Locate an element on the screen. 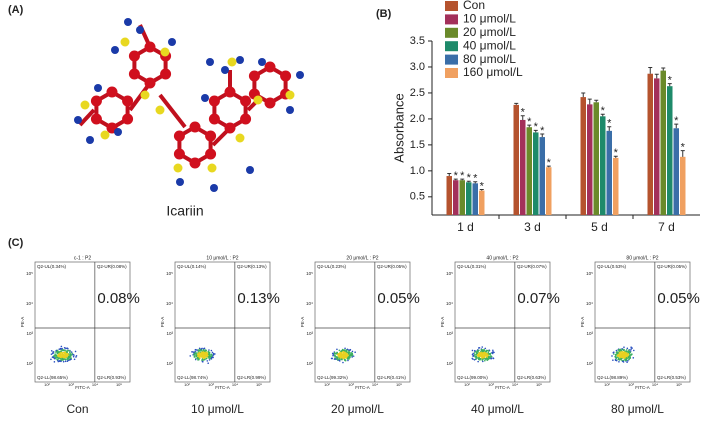 The height and width of the screenshot is (422, 709). x-tick-label: 1 d is located at coordinates (465, 227).